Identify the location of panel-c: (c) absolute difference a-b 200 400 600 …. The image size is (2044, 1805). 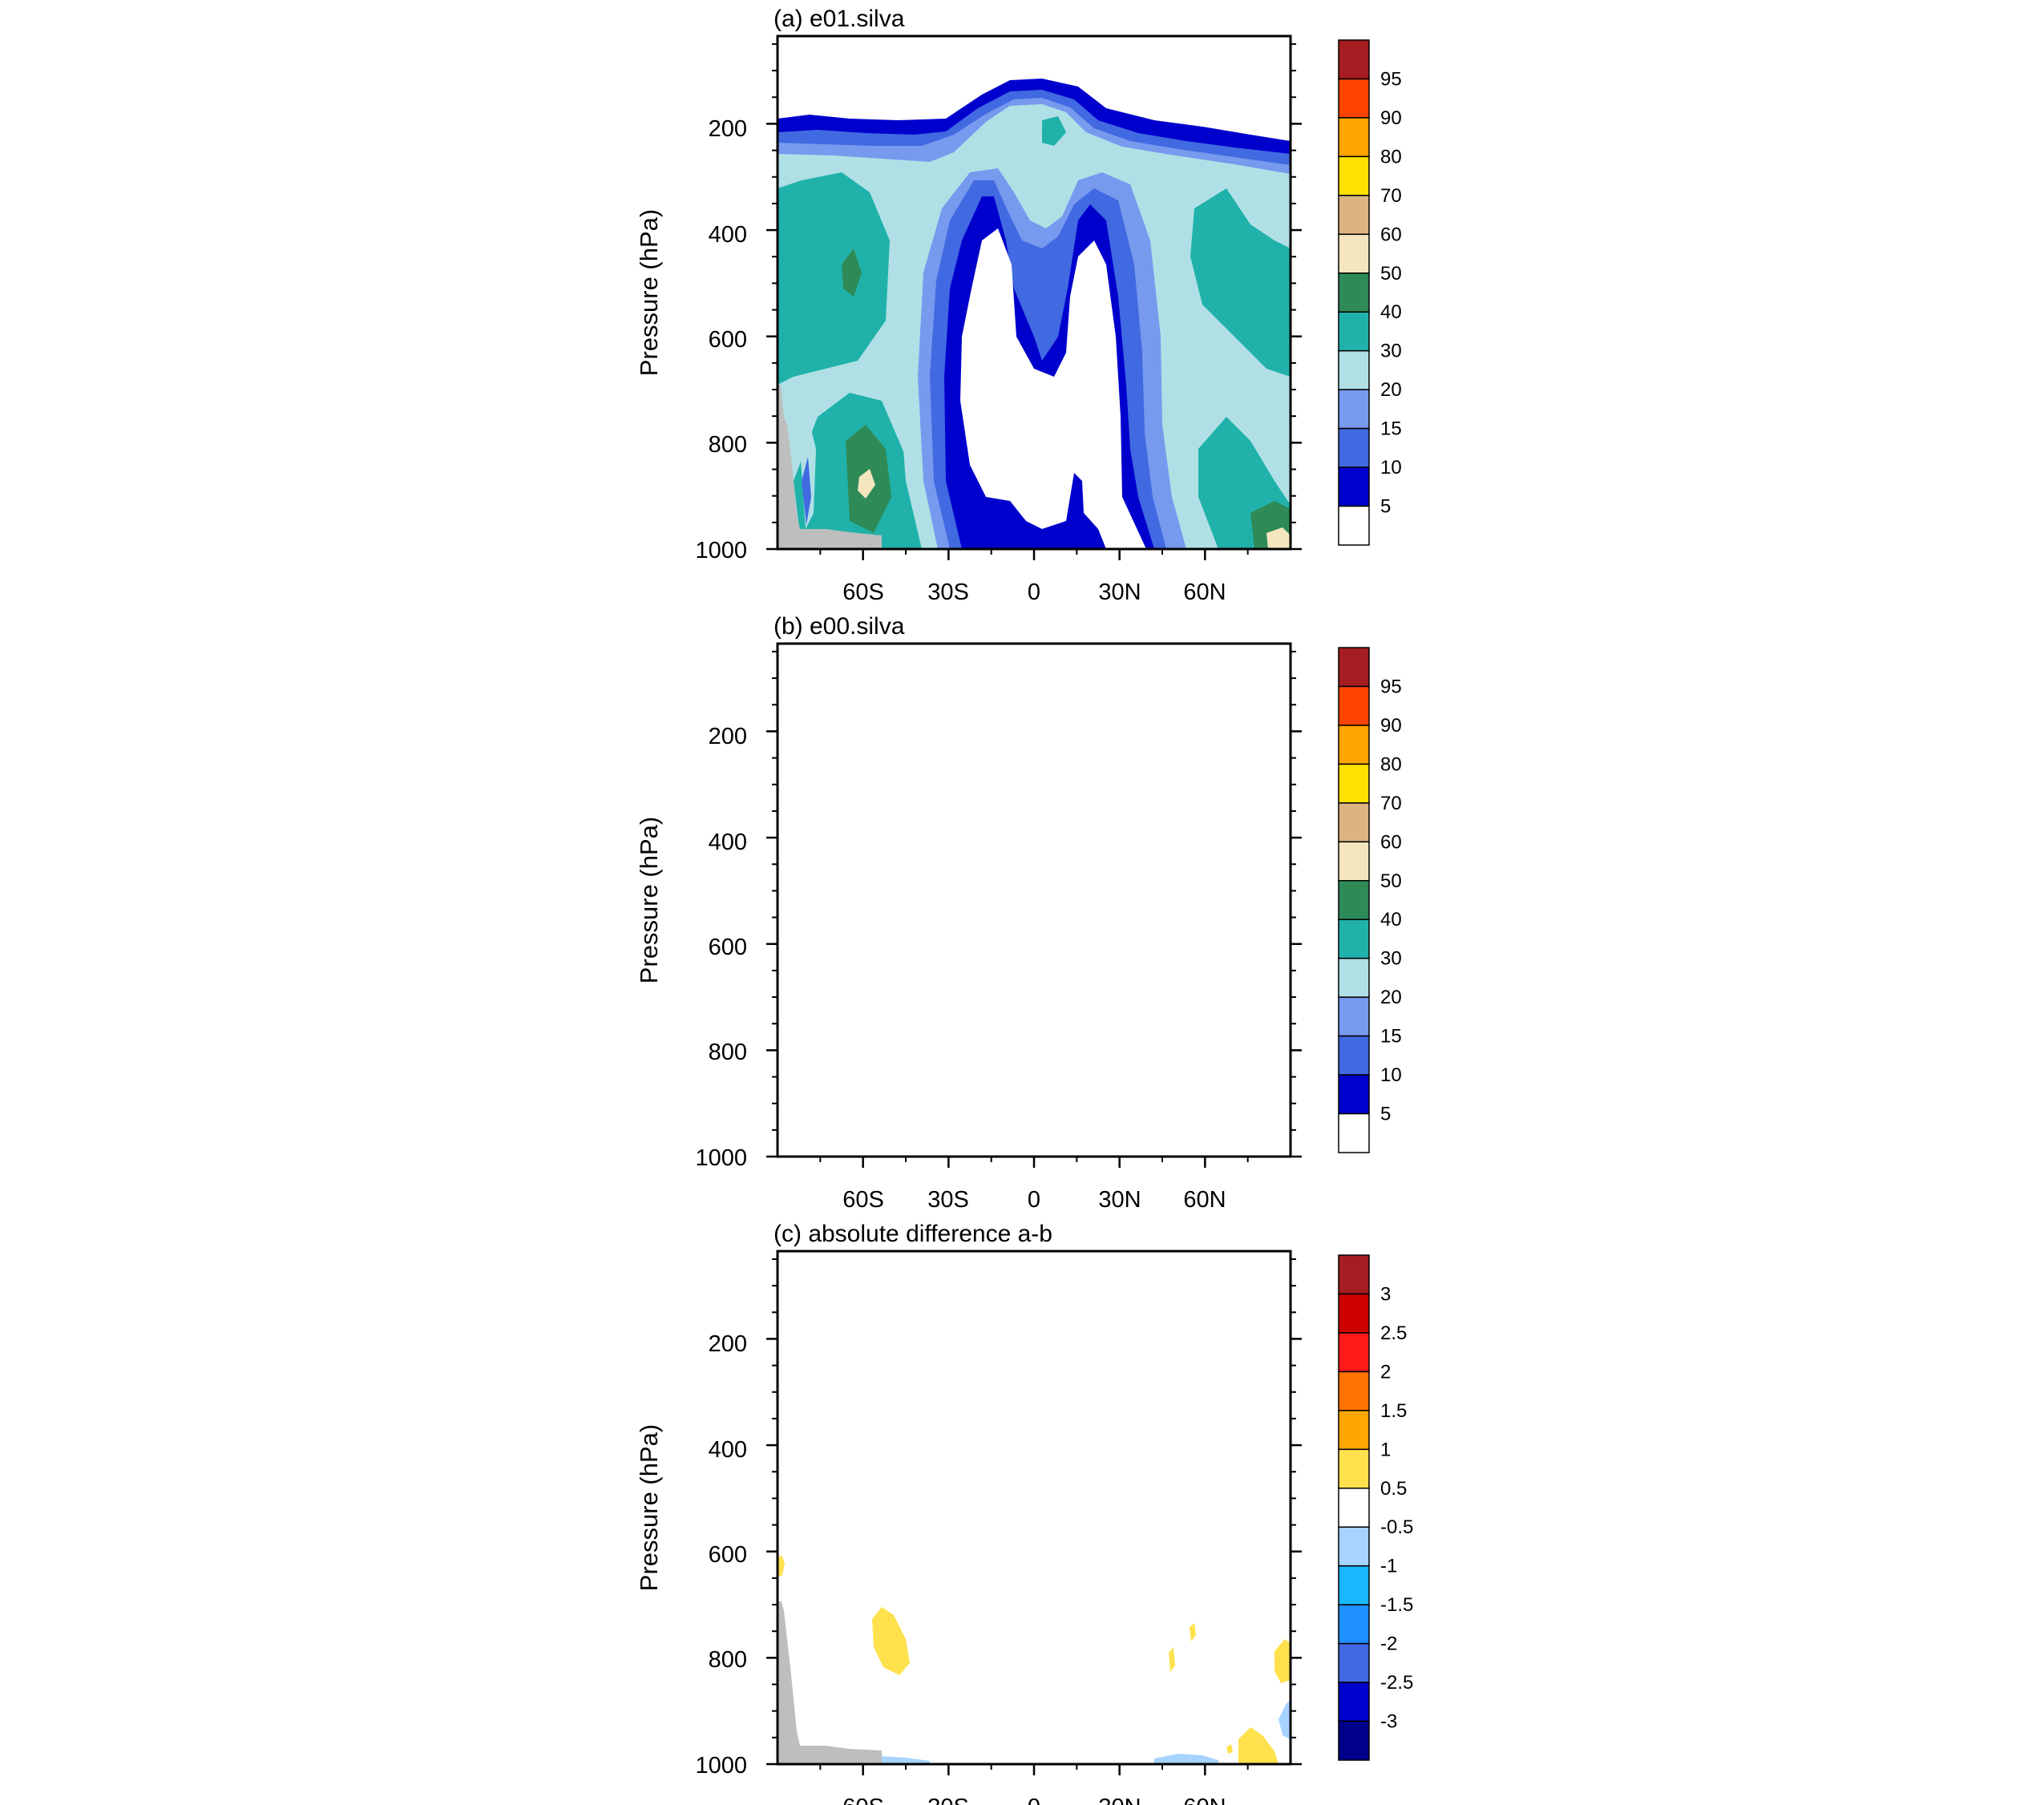
(1024, 1513).